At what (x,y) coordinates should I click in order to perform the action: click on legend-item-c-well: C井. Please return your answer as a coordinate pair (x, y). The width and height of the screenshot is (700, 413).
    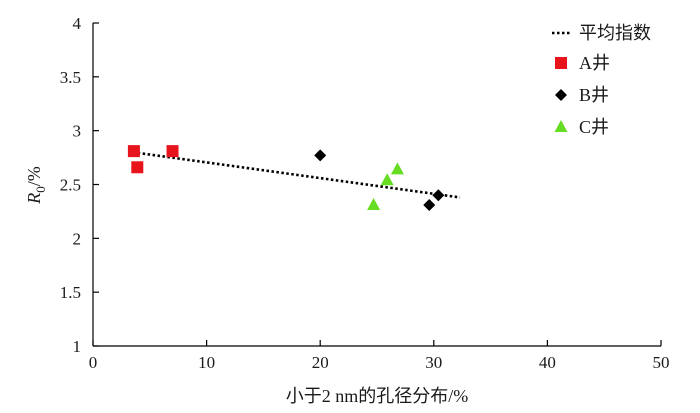
    Looking at the image, I should click on (594, 127).